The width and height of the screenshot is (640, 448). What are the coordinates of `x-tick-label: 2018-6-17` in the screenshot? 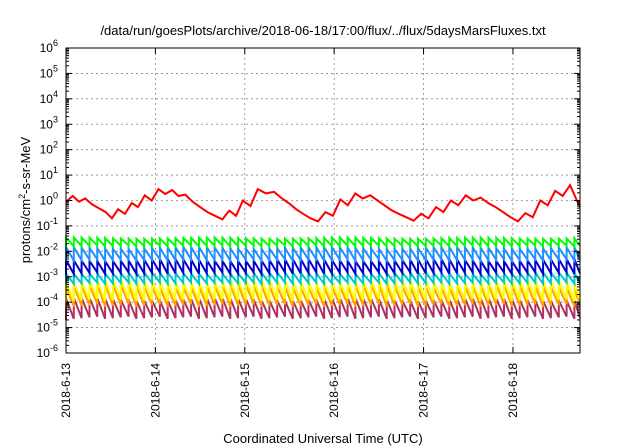 It's located at (424, 390).